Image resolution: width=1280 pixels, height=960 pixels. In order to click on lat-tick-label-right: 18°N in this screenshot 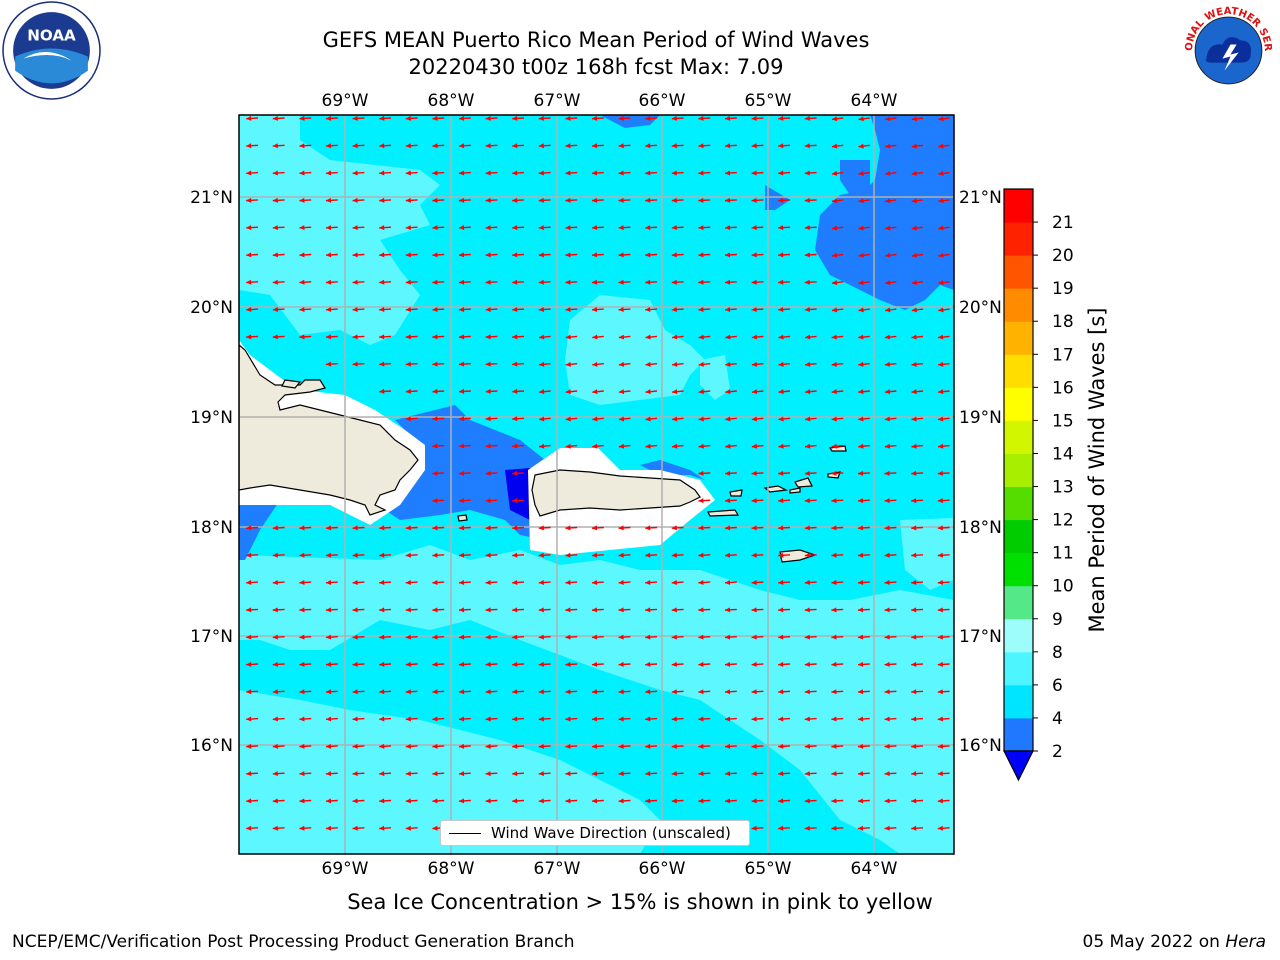, I will do `click(980, 528)`.